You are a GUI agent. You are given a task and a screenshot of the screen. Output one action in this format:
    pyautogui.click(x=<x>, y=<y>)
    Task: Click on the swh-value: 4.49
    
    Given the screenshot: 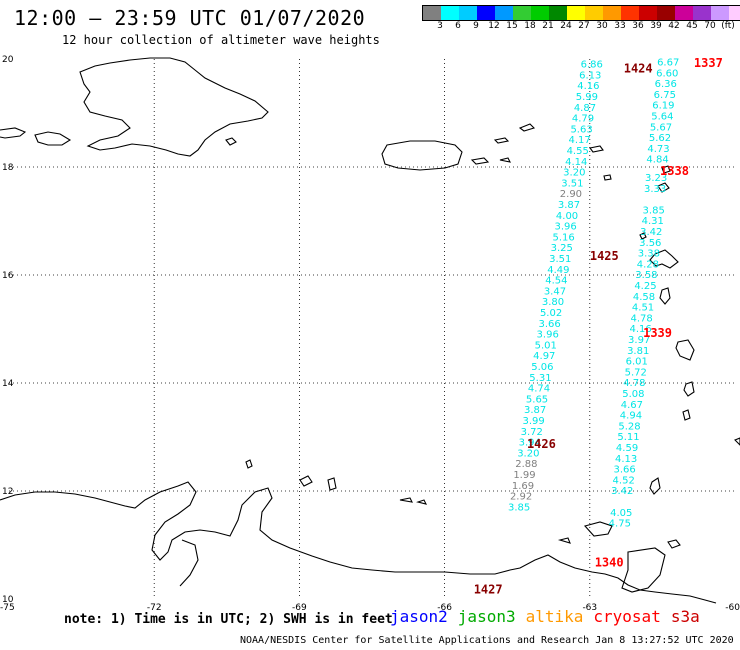 What is the action you would take?
    pyautogui.click(x=558, y=270)
    